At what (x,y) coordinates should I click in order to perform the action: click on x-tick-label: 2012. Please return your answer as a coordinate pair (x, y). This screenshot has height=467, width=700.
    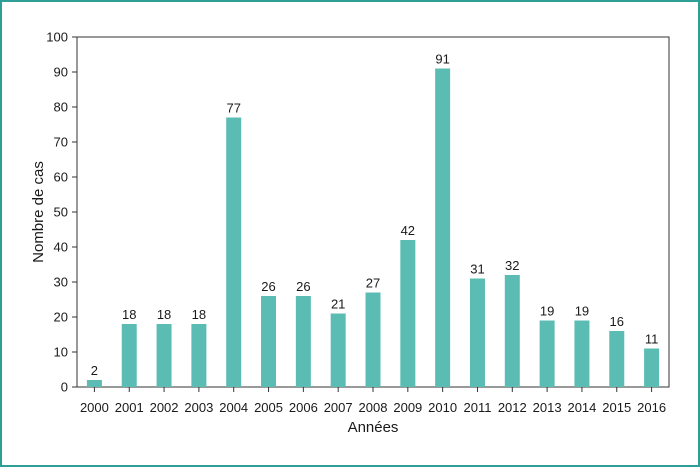
    Looking at the image, I should click on (512, 407).